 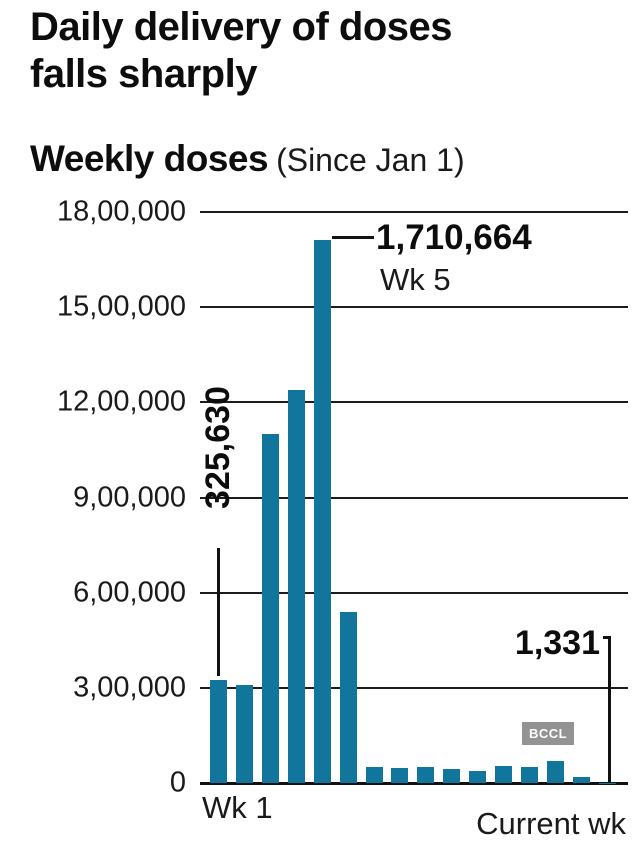 What do you see at coordinates (241, 27) in the screenshot?
I see `page-title-line1: Daily delivery of doses` at bounding box center [241, 27].